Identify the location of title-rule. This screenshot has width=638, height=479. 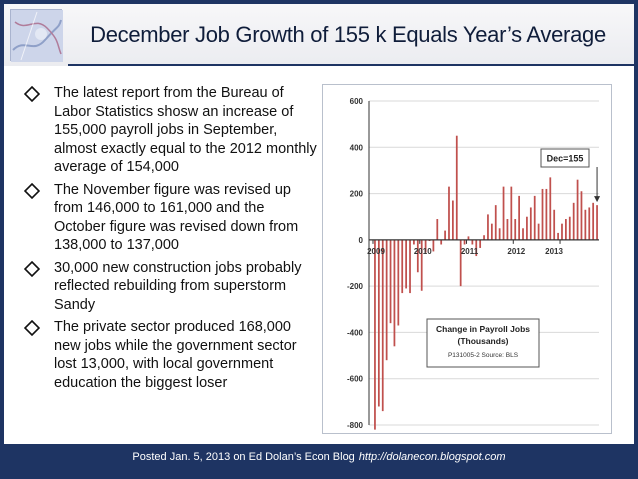
(351, 65).